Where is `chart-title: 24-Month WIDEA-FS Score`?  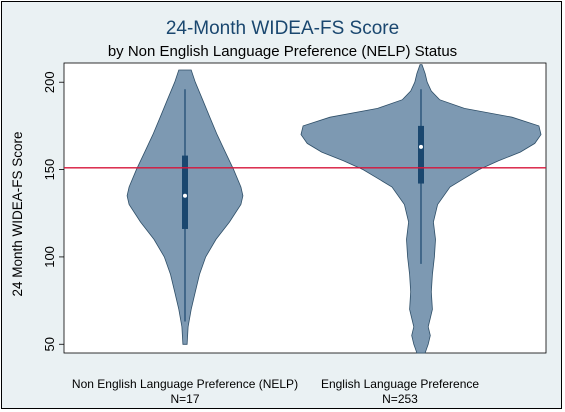
chart-title: 24-Month WIDEA-FS Score is located at coordinates (282, 28).